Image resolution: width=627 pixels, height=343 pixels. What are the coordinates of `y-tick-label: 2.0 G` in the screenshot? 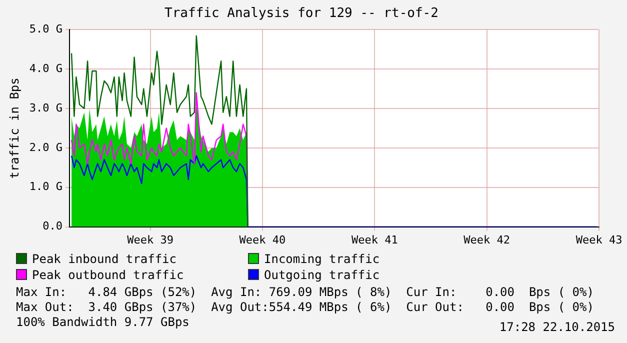 It's located at (46, 147).